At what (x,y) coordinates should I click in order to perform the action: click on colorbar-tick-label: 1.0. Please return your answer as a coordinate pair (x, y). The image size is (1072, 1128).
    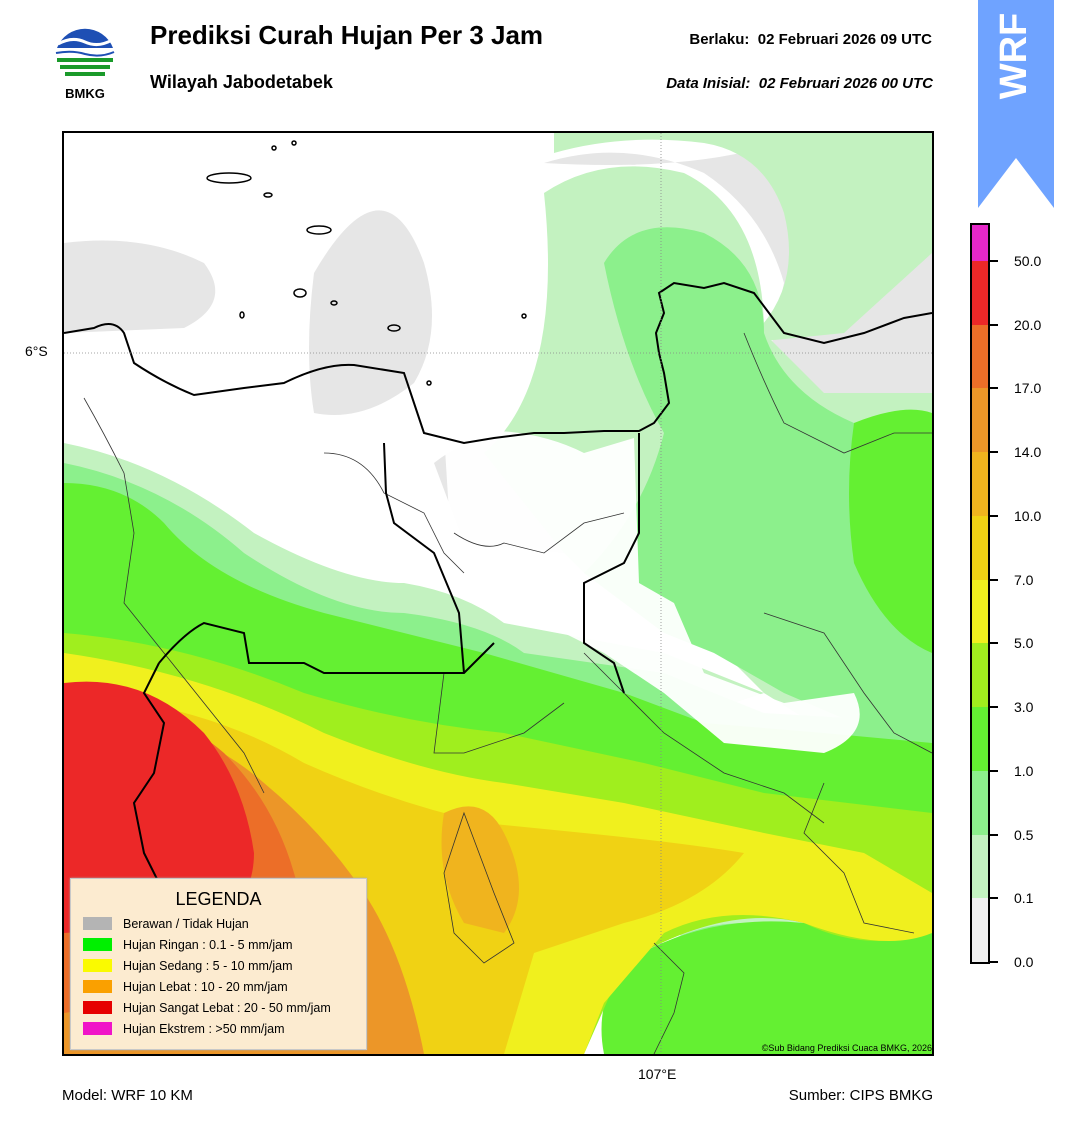
    Looking at the image, I should click on (1024, 770).